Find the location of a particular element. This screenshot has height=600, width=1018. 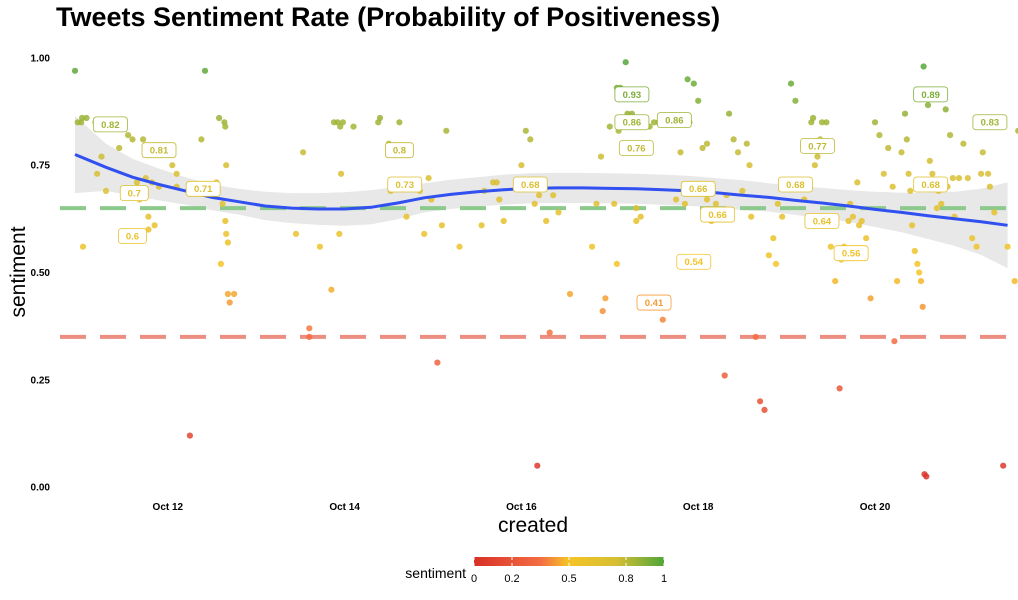

data-label: 0.66 is located at coordinates (718, 214).